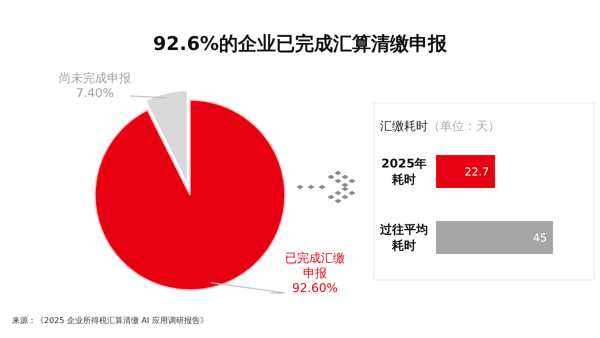 This screenshot has width=600, height=338. Describe the element at coordinates (95, 78) in the screenshot. I see `slice-label: 尚未完成申报` at that location.